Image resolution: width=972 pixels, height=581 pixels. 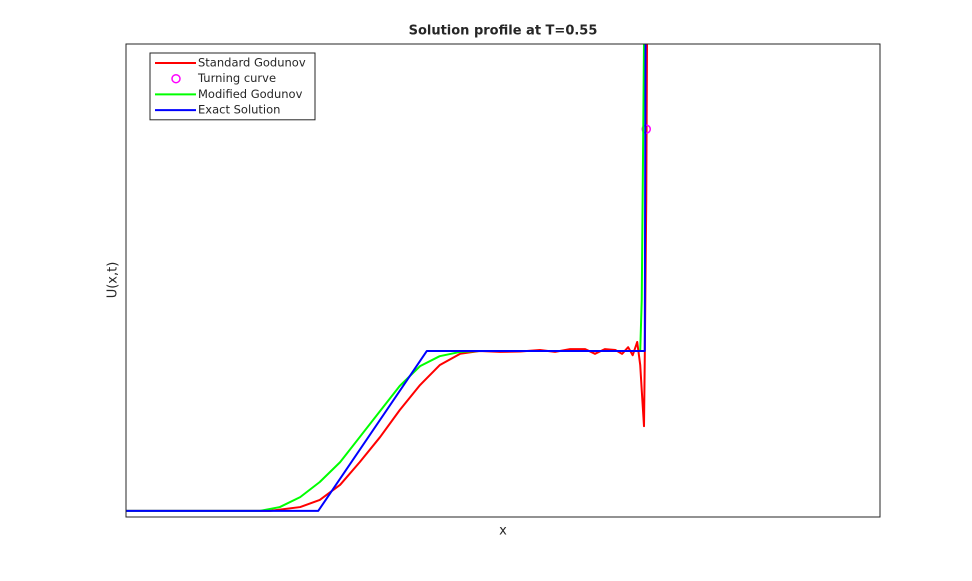 I want to click on legend-label: Standard Godunov, so click(x=252, y=63).